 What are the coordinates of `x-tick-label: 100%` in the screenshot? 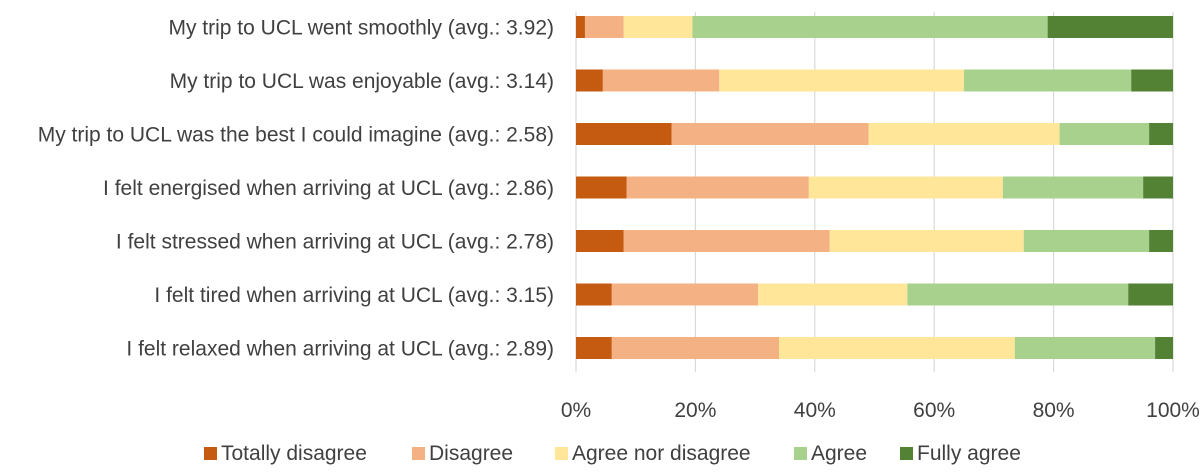 It's located at (1173, 410).